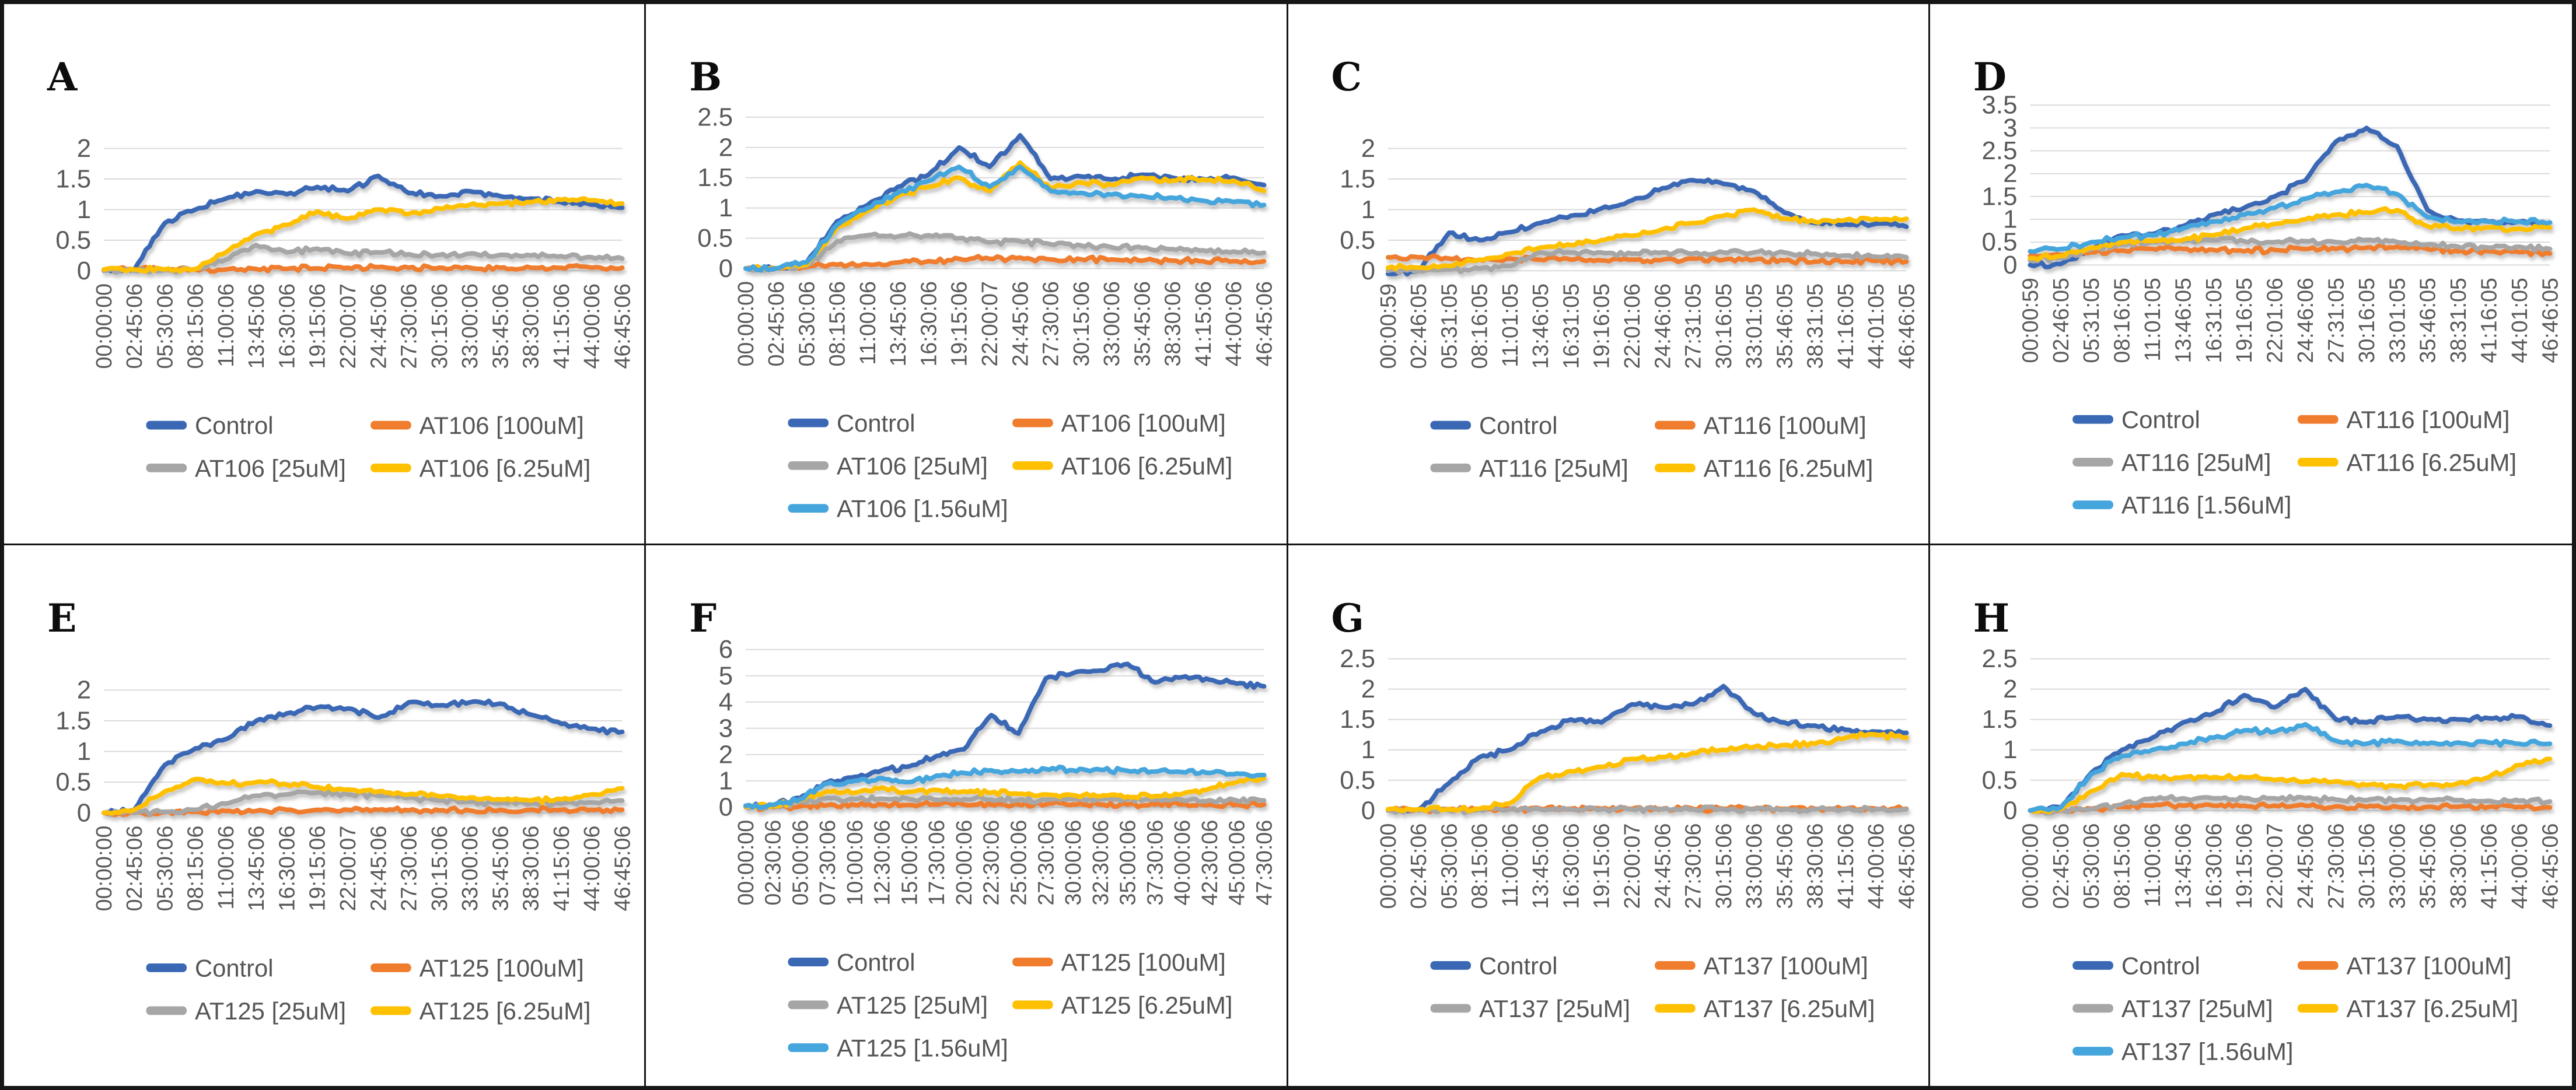 This screenshot has height=1090, width=2576. I want to click on x-tick-label: 05:00:06, so click(800, 862).